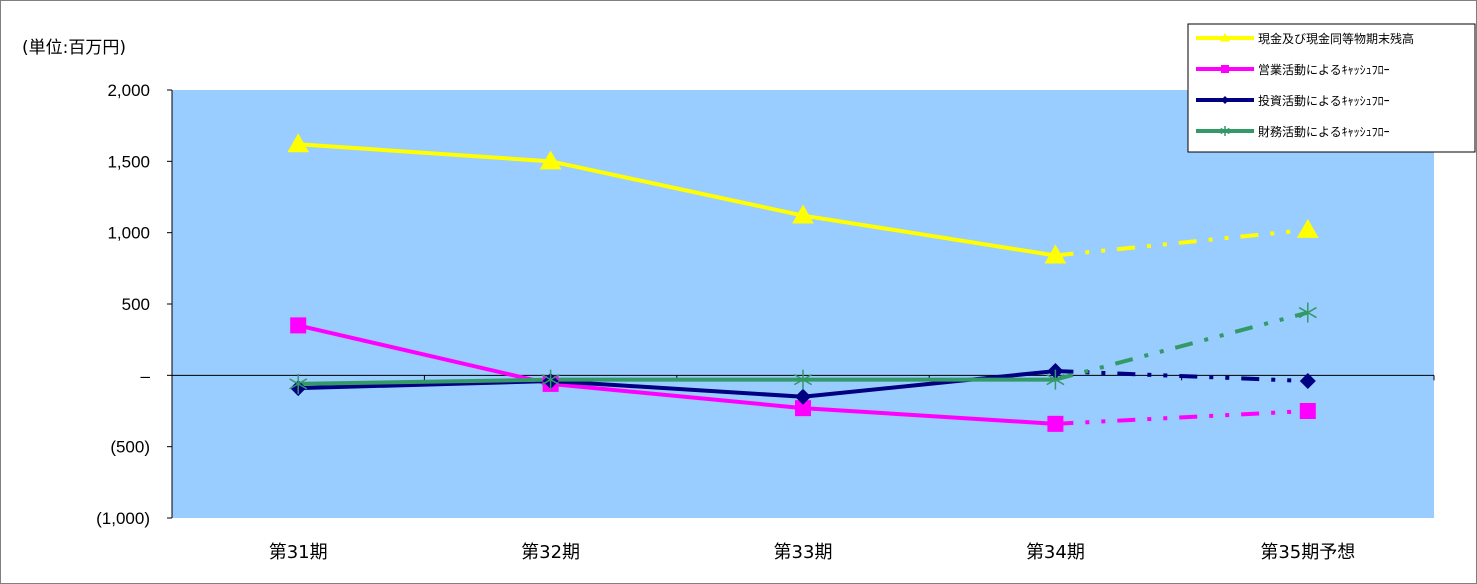 The image size is (1477, 584). Describe the element at coordinates (146, 375) in the screenshot. I see `y-tick-label: –` at that location.